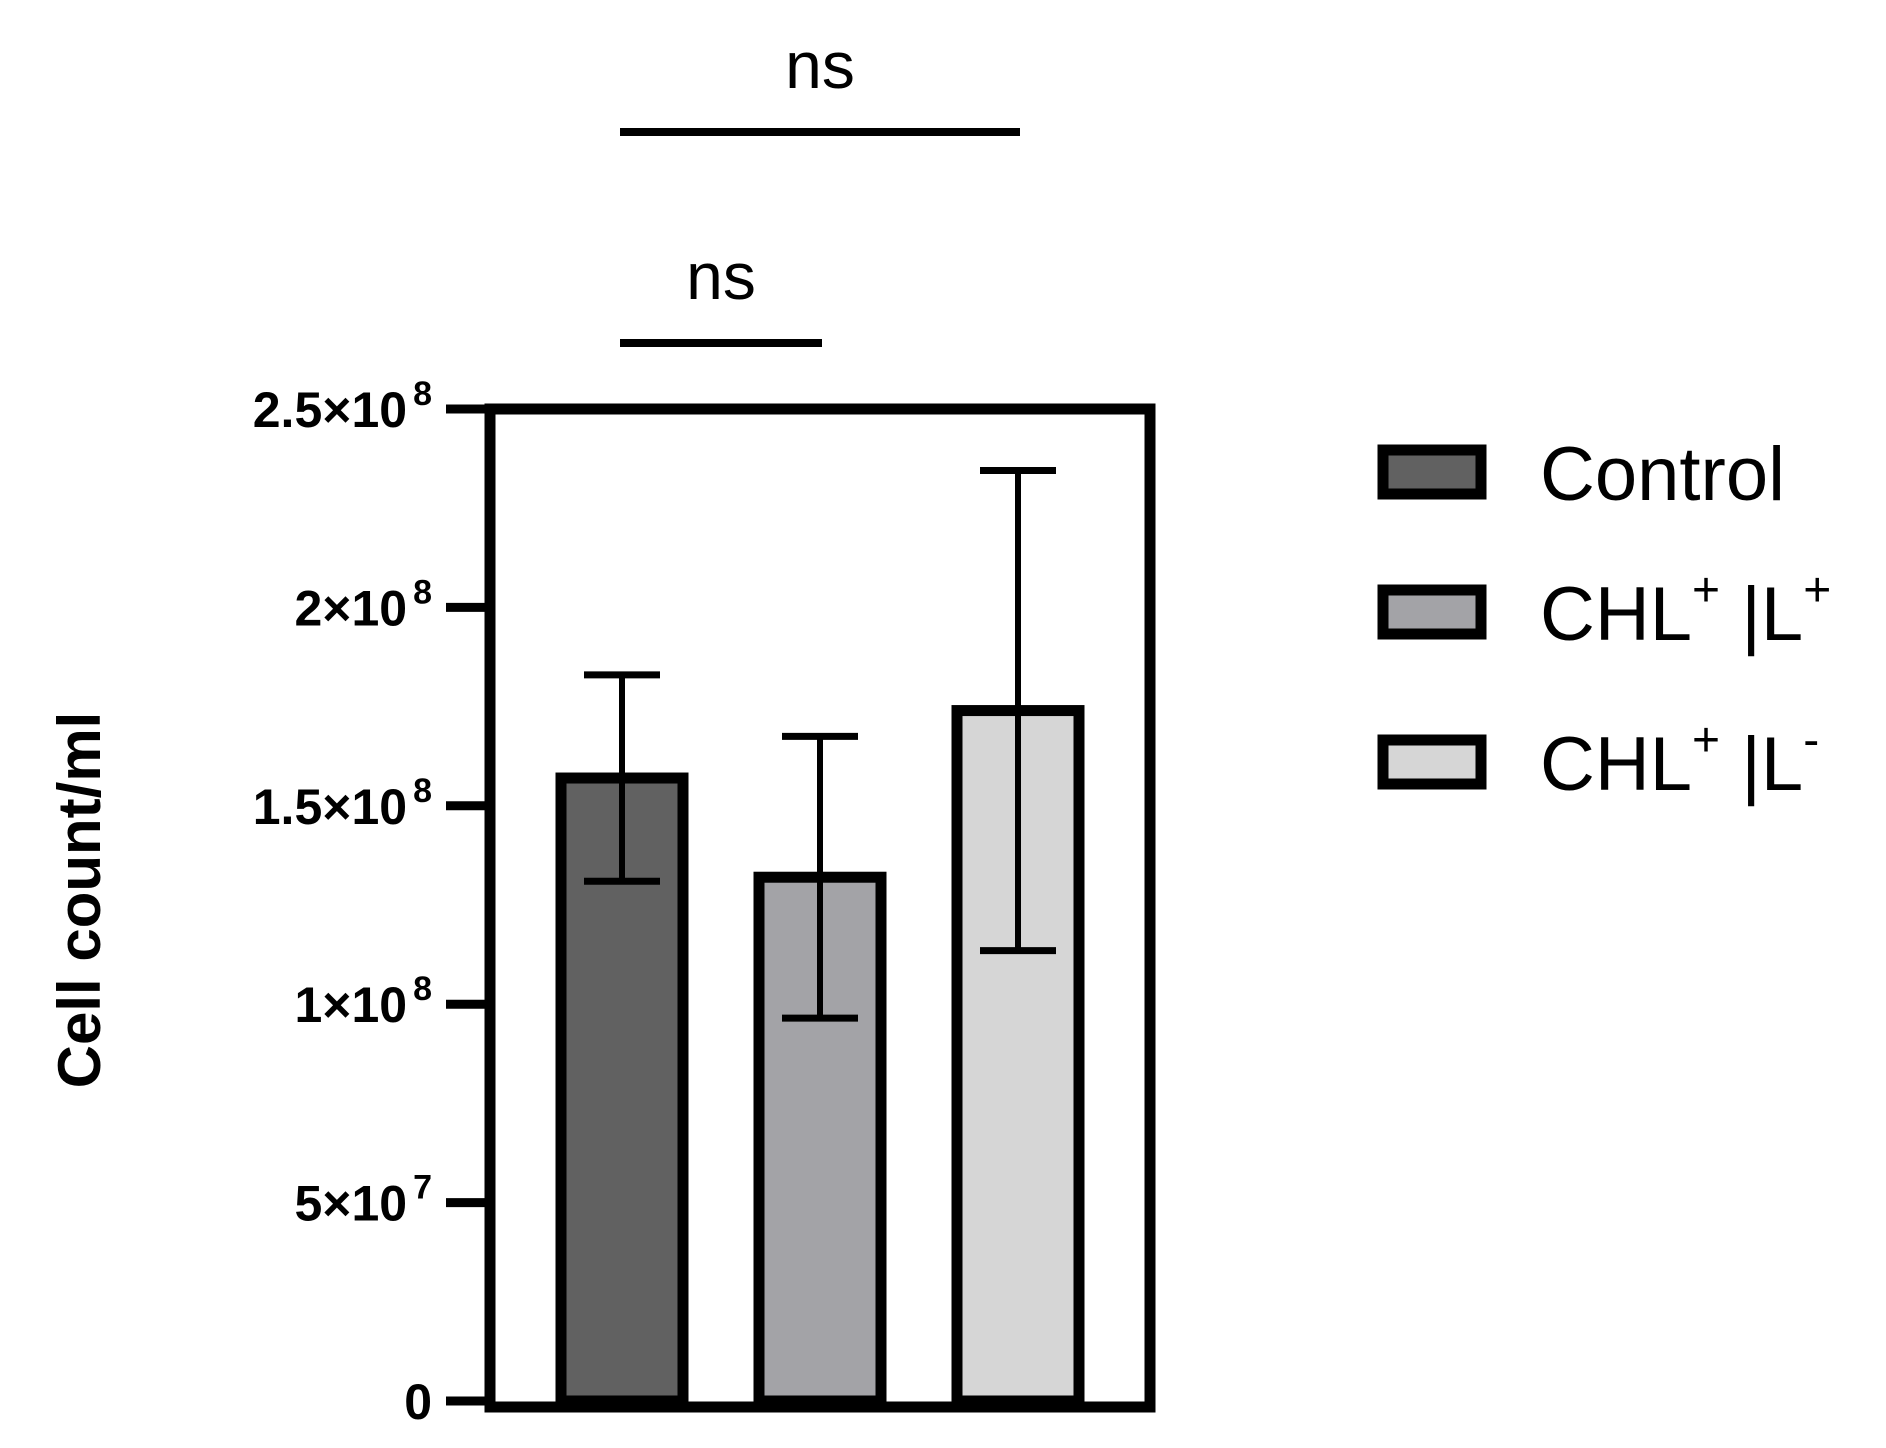  What do you see at coordinates (363, 1200) in the screenshot?
I see `y-tick-label: 5×10 7` at bounding box center [363, 1200].